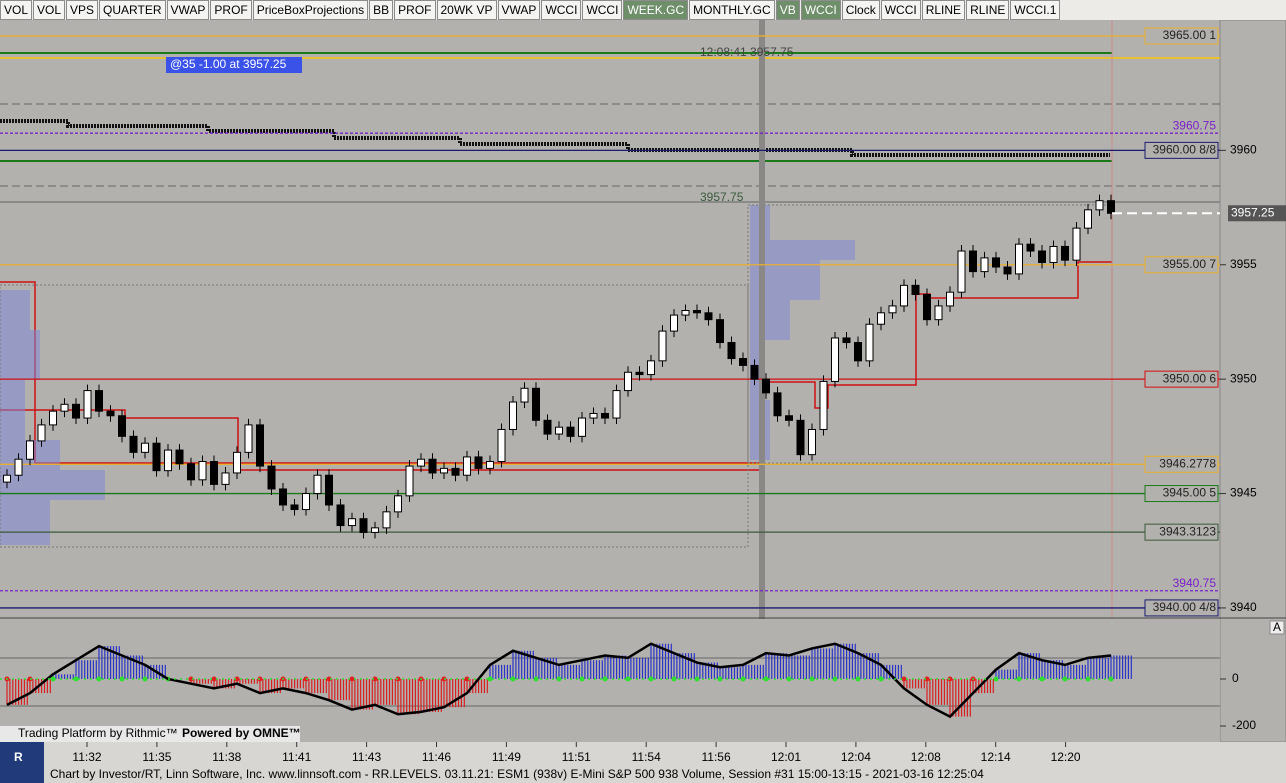  I want to click on price-tick-label: 3945, so click(1243, 493).